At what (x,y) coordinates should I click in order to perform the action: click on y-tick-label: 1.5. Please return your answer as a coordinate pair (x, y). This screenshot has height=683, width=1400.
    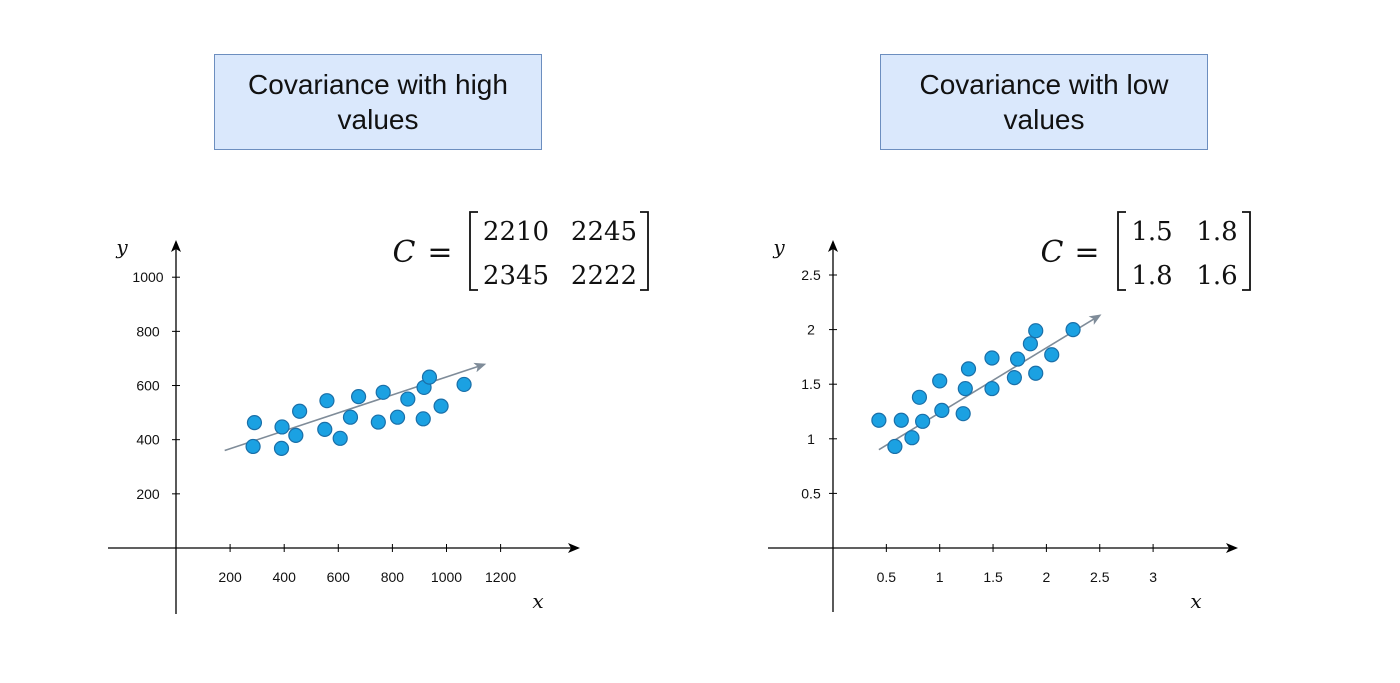
    Looking at the image, I should click on (811, 384).